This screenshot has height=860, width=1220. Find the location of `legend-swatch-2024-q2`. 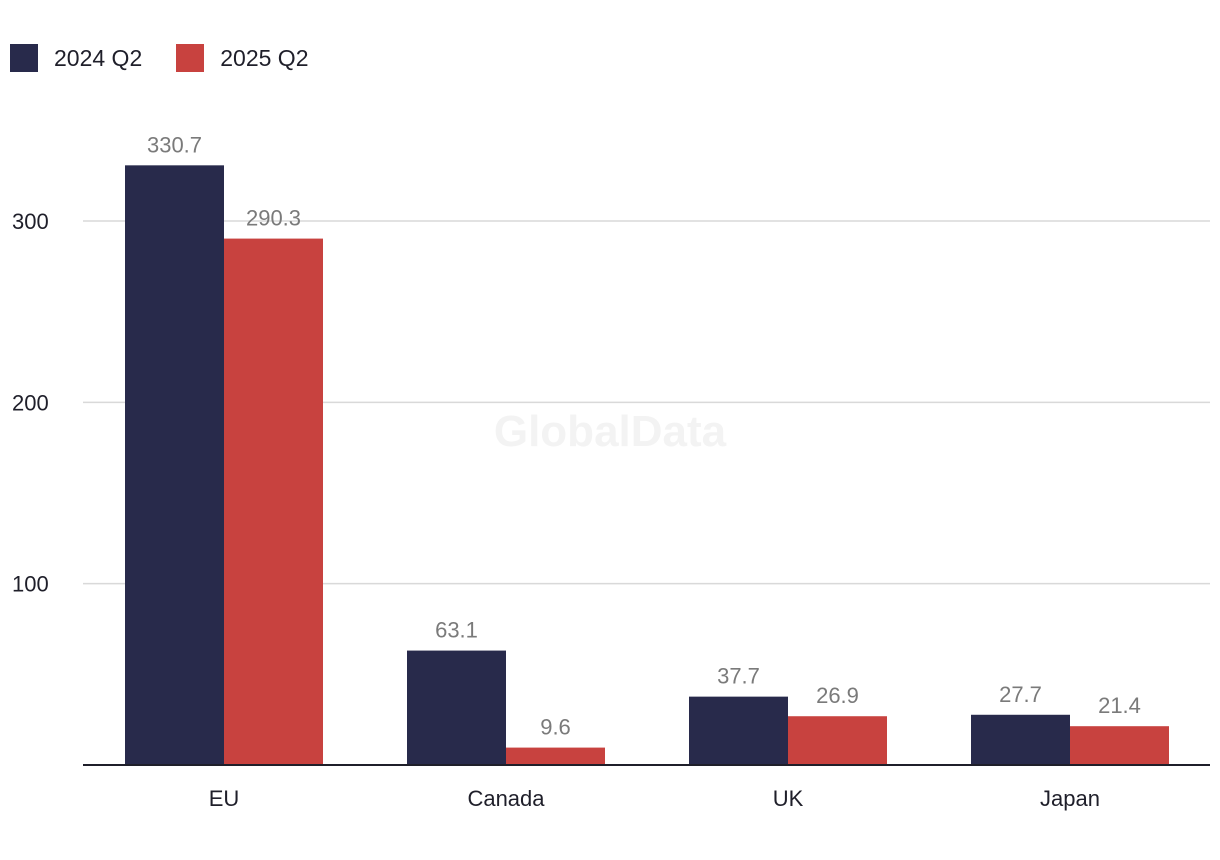

legend-swatch-2024-q2 is located at coordinates (24, 58).